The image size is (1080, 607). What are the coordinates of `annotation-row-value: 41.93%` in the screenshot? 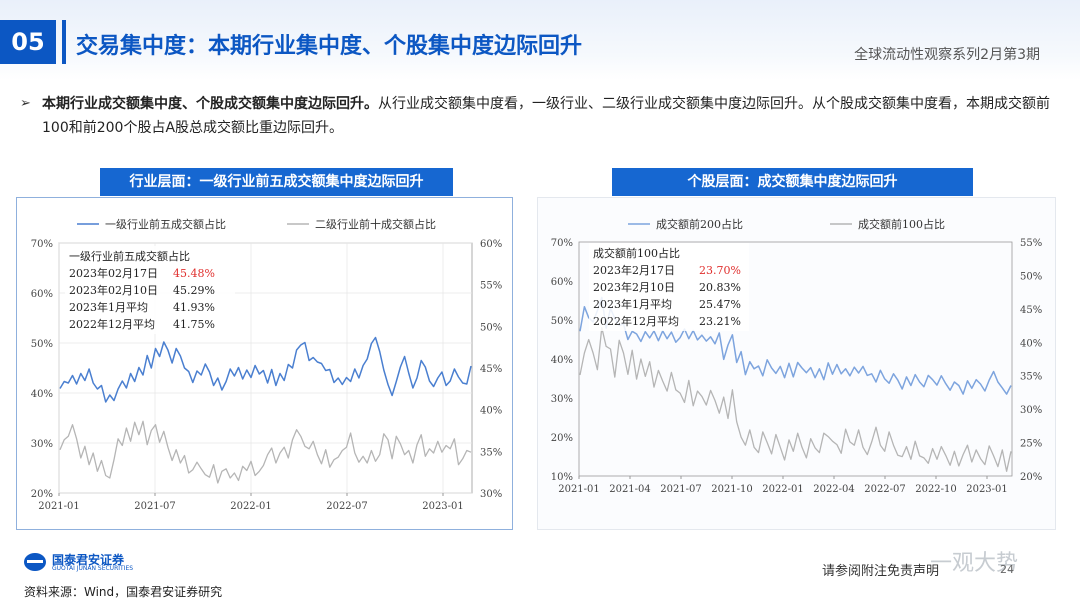 It's located at (194, 307).